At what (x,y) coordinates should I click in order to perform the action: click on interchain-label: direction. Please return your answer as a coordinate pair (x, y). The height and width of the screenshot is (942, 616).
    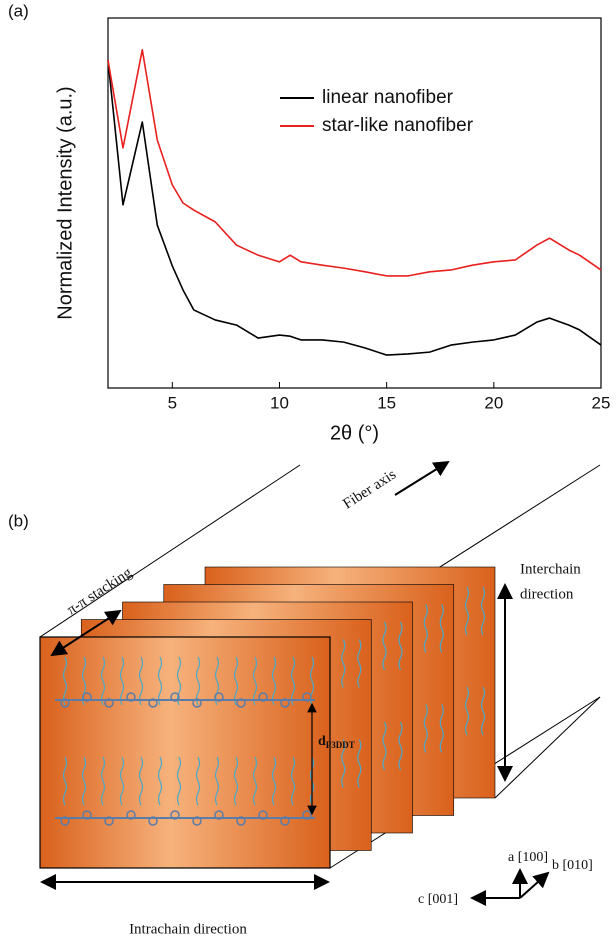
    Looking at the image, I should click on (547, 594).